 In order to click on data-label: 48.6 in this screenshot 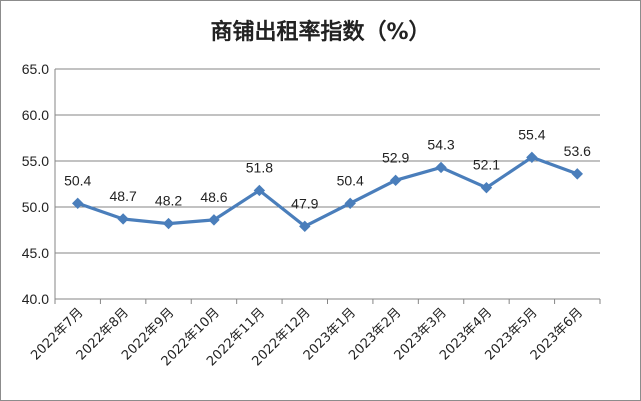, I will do `click(213, 197)`.